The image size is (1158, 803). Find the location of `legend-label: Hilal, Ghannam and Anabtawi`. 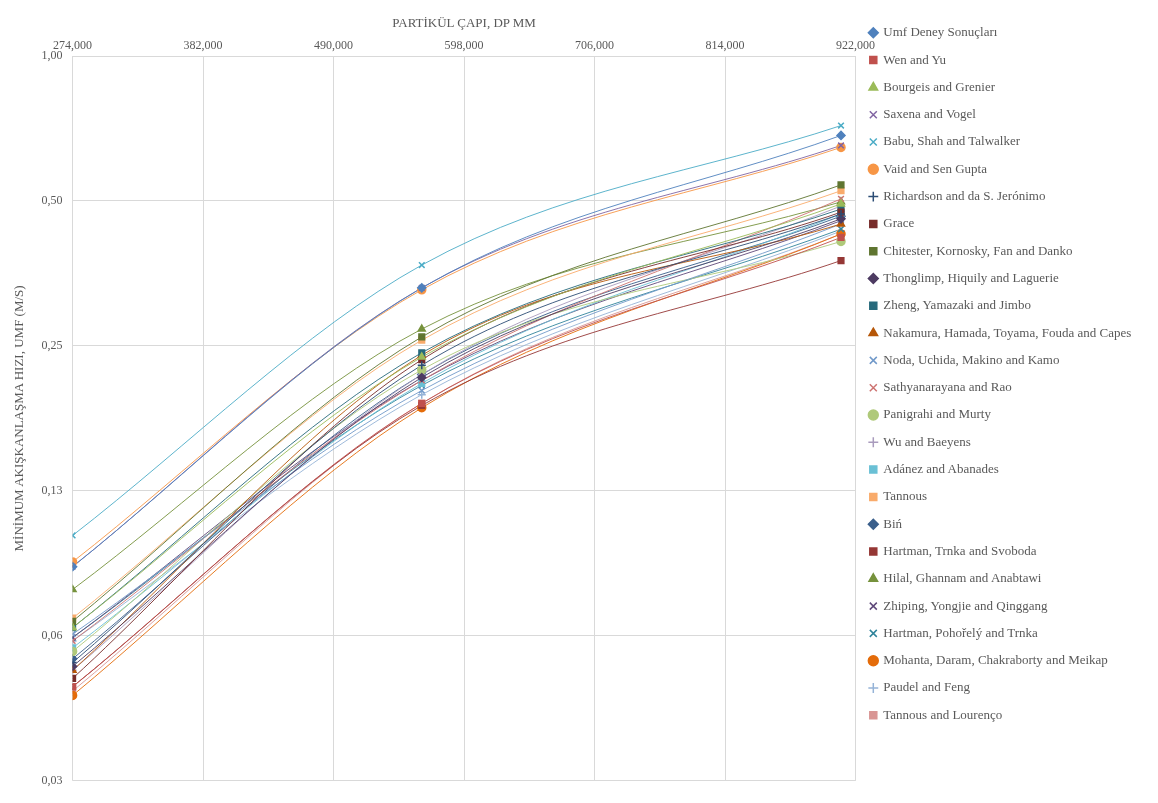

legend-label: Hilal, Ghannam and Anabtawi is located at coordinates (962, 578).